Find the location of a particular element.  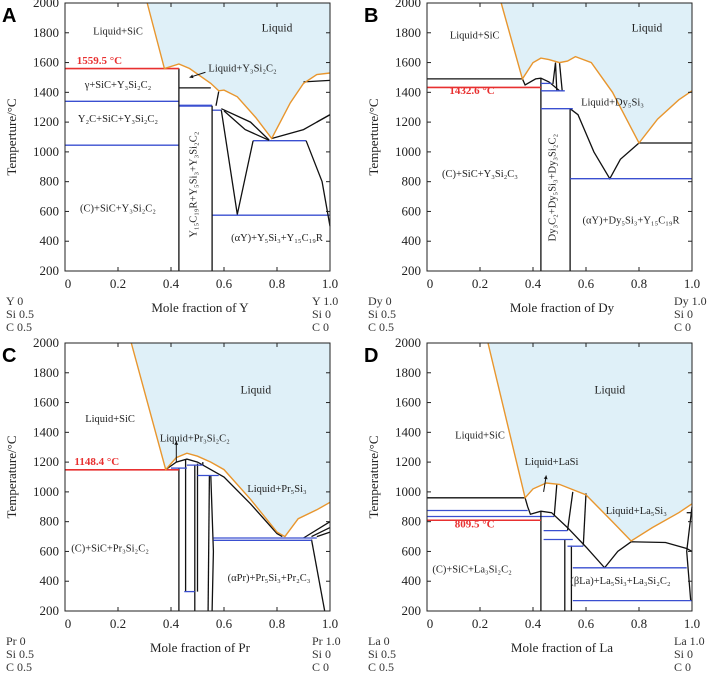

eutectic-label: 1432.6 °C is located at coordinates (471, 91).